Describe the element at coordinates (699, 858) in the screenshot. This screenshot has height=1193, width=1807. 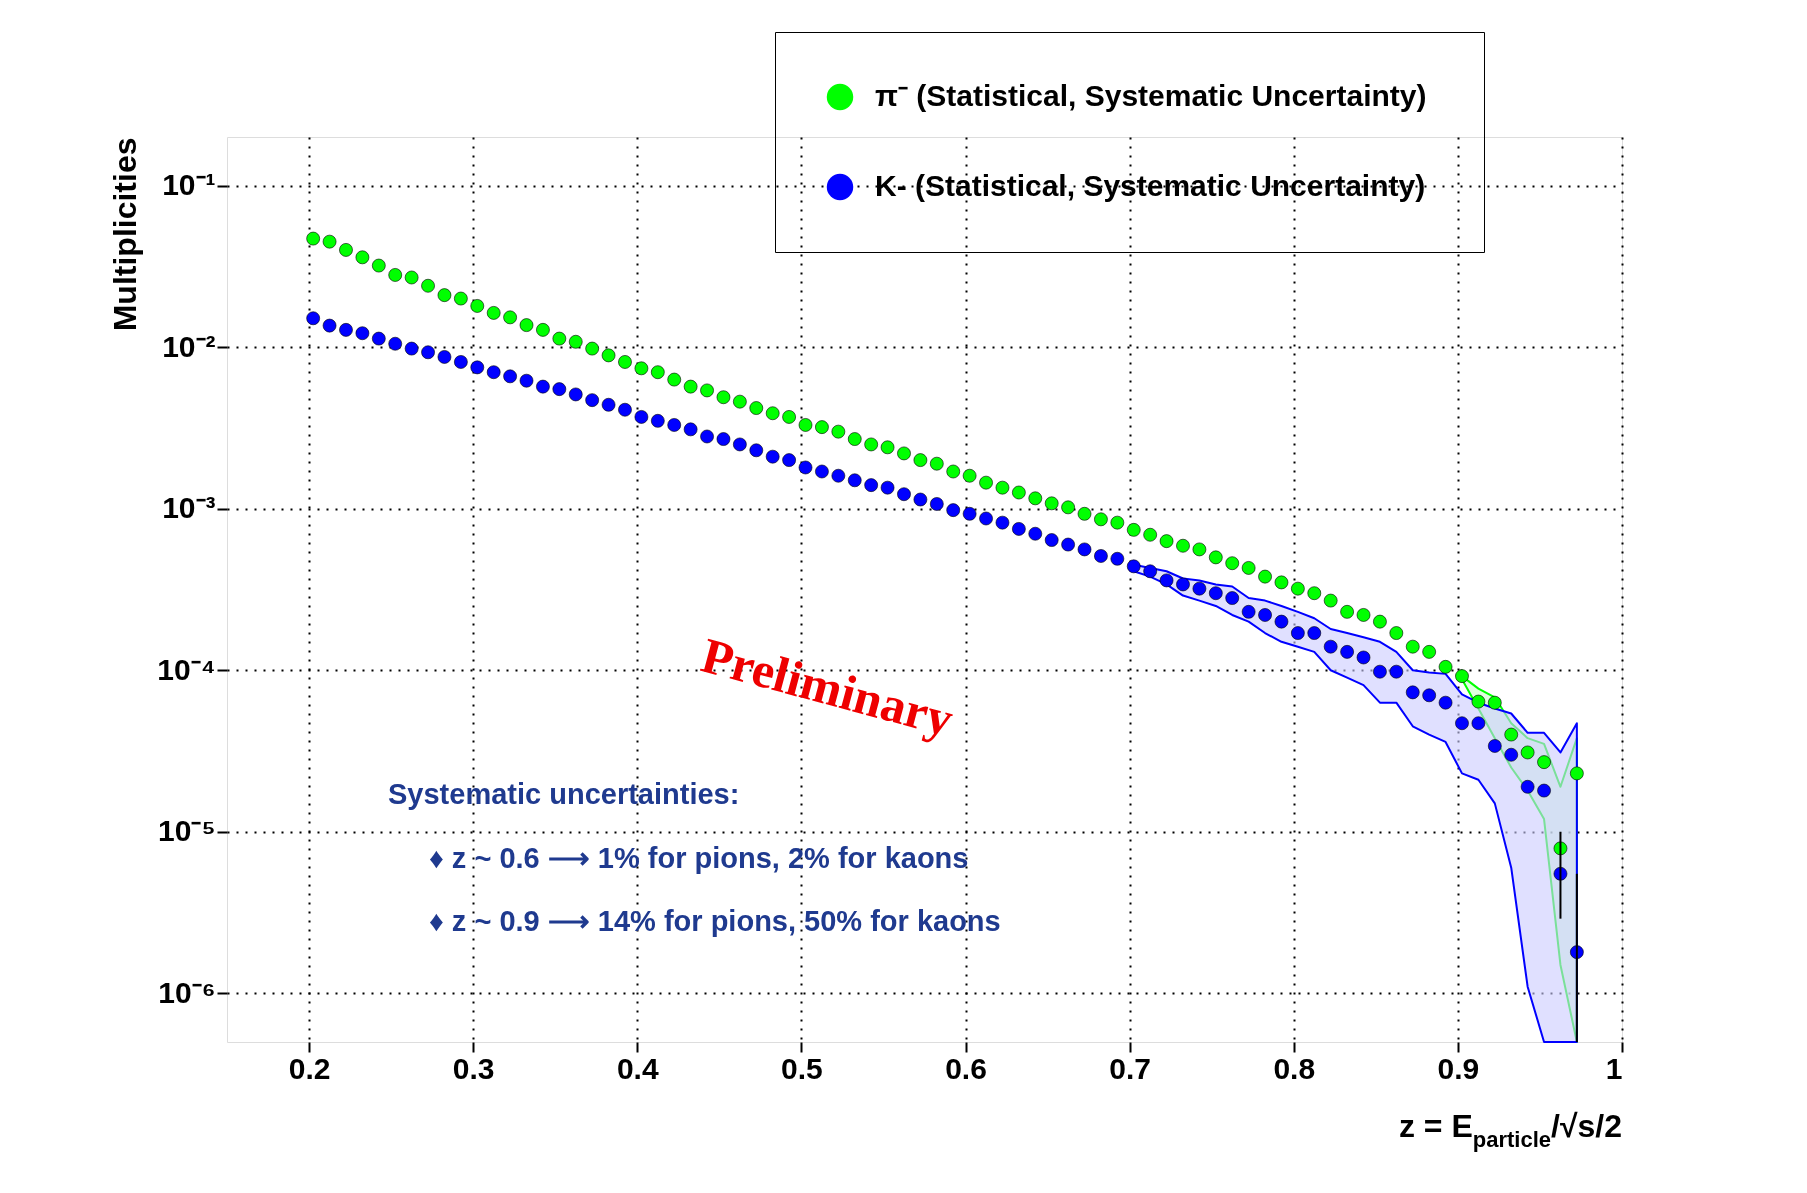
I see `annotation: ♦ z ~ 0.6 ⟶ 1% for pions, 2% for kaons` at that location.